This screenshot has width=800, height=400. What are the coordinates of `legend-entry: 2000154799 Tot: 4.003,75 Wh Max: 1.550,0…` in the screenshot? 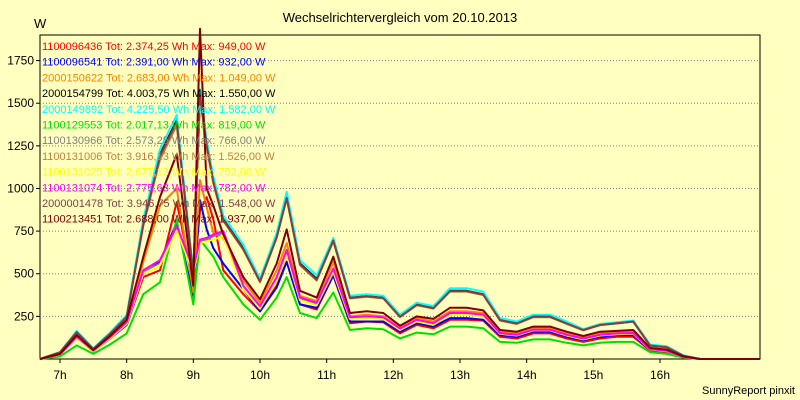 It's located at (159, 94).